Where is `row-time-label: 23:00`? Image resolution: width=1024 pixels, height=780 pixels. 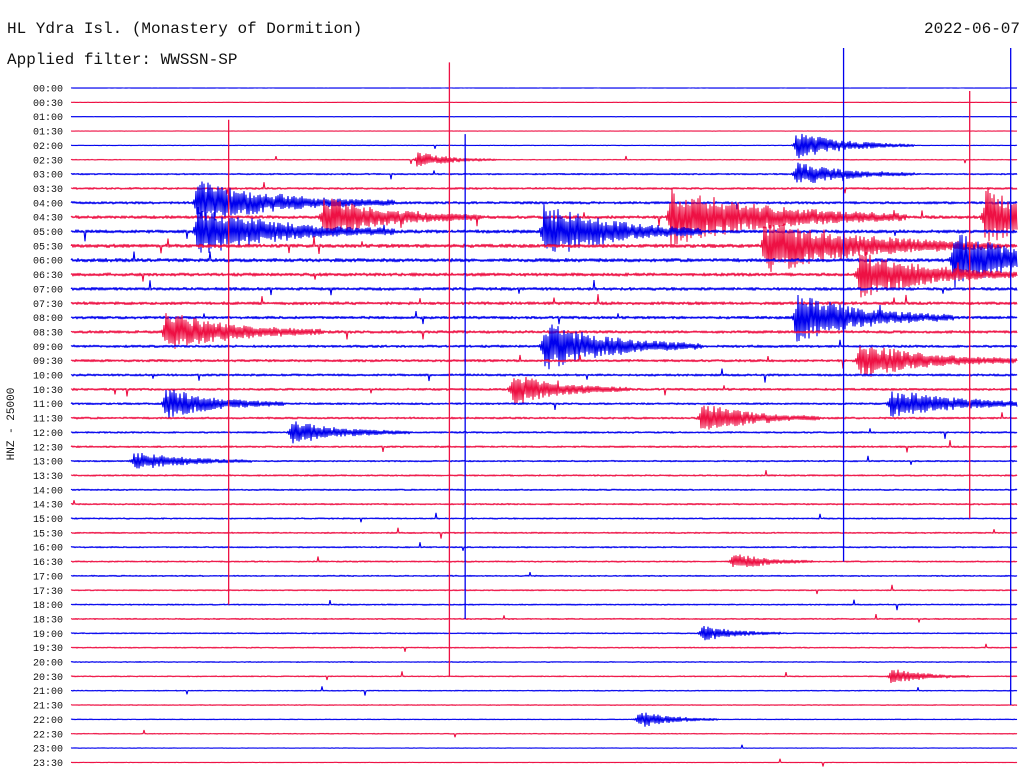
row-time-label: 23:00 is located at coordinates (48, 750).